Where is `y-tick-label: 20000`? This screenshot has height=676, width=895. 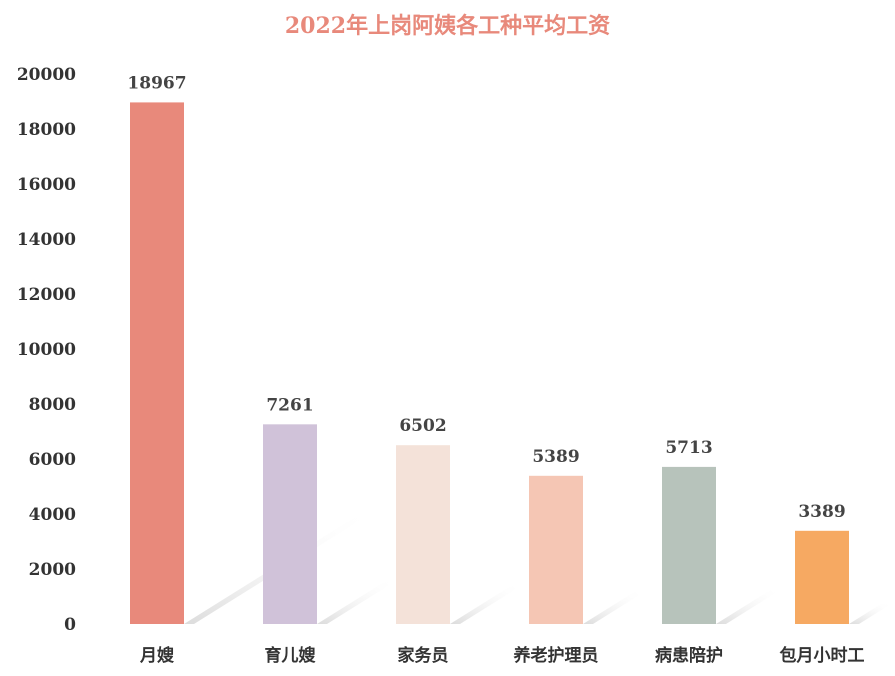
y-tick-label: 20000 is located at coordinates (46, 75).